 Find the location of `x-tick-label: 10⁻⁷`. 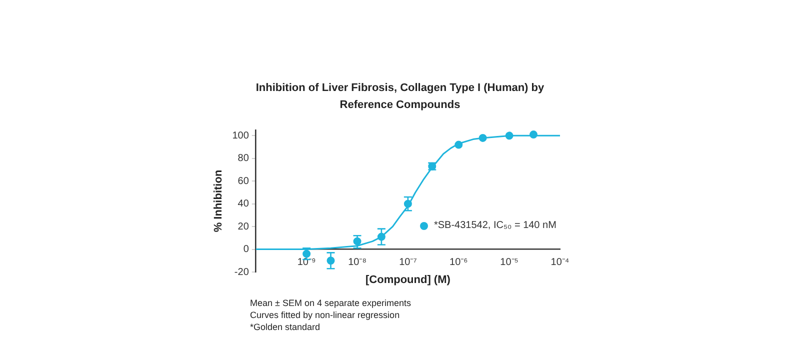

x-tick-label: 10⁻⁷ is located at coordinates (408, 262).